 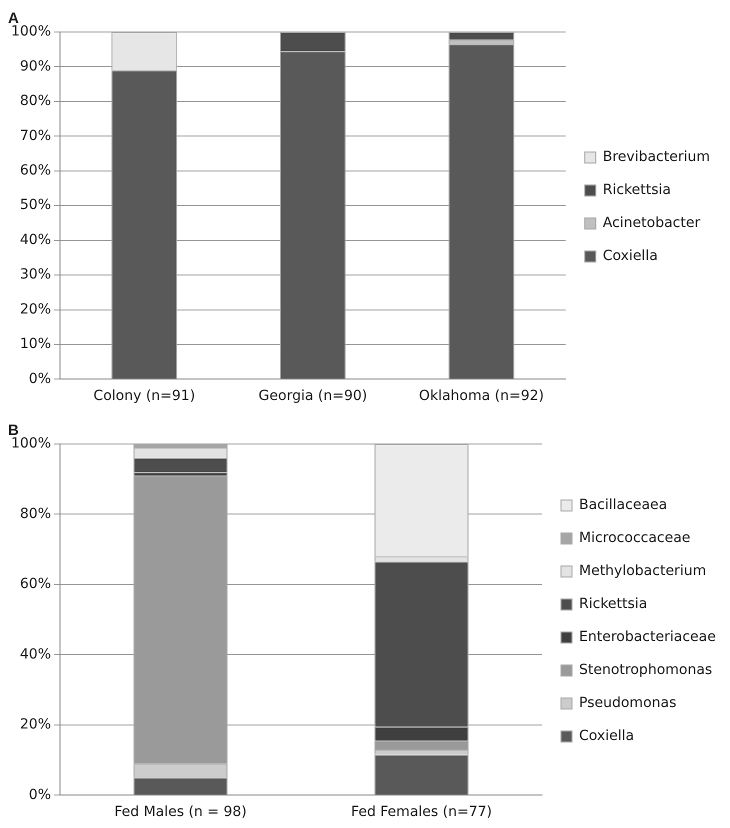 I want to click on legend-label: Methylobacterium, so click(x=642, y=571).